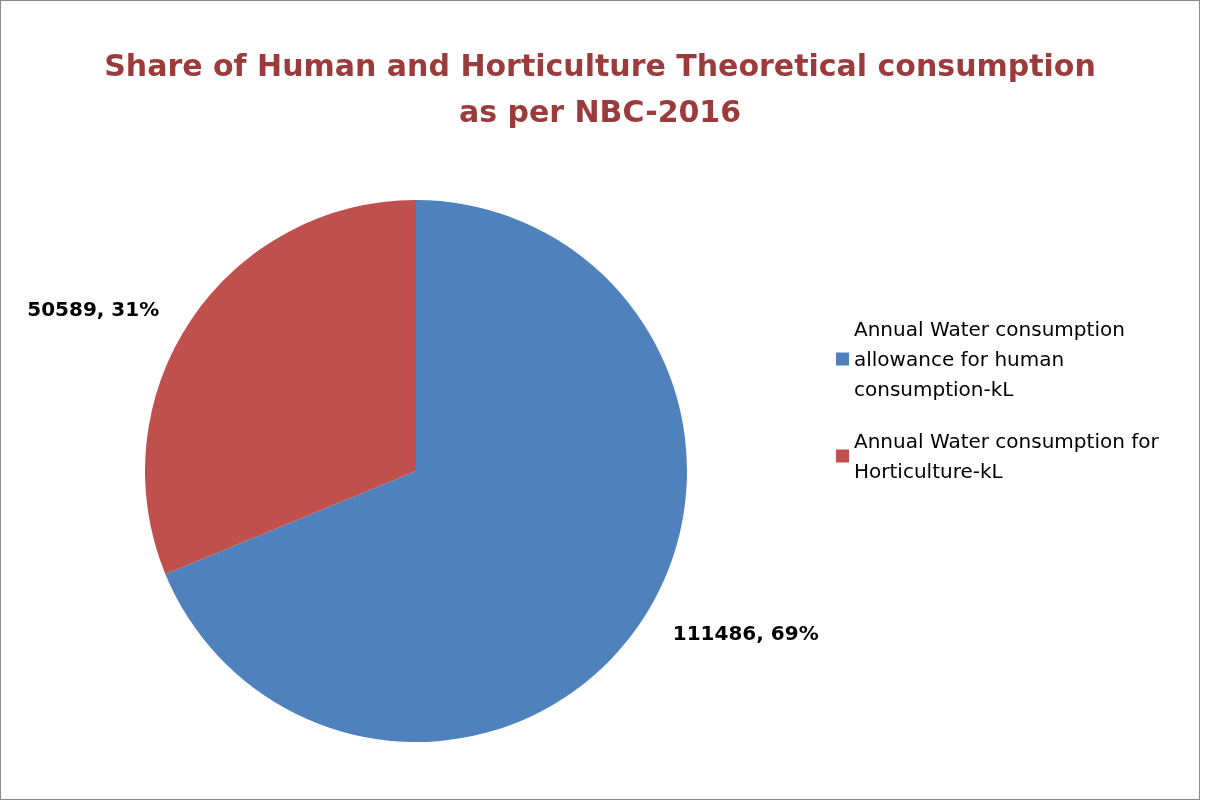 The image size is (1208, 805). I want to click on legend-label: Annual Water consumption for Horticulture-kL, so click(1010, 456).